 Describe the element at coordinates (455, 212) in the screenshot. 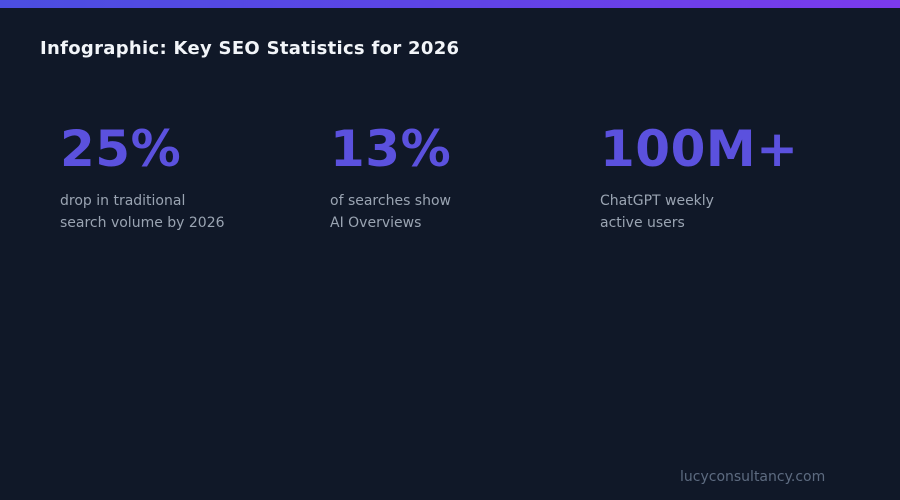

I see `stat-description: of searches show AI Overviews` at that location.